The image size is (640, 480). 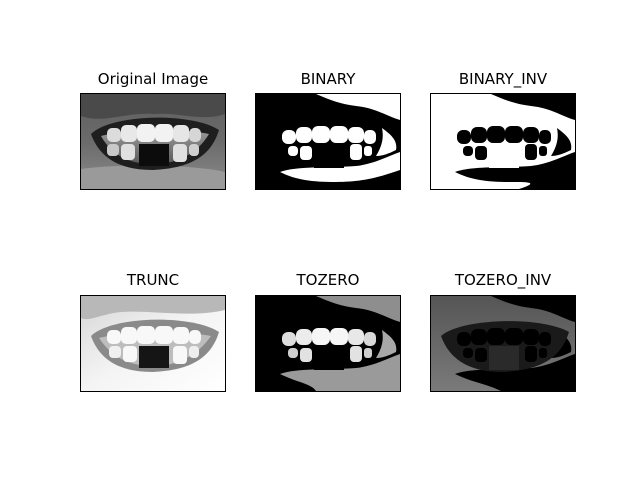 I want to click on panel-title: Original Image, so click(x=153, y=79).